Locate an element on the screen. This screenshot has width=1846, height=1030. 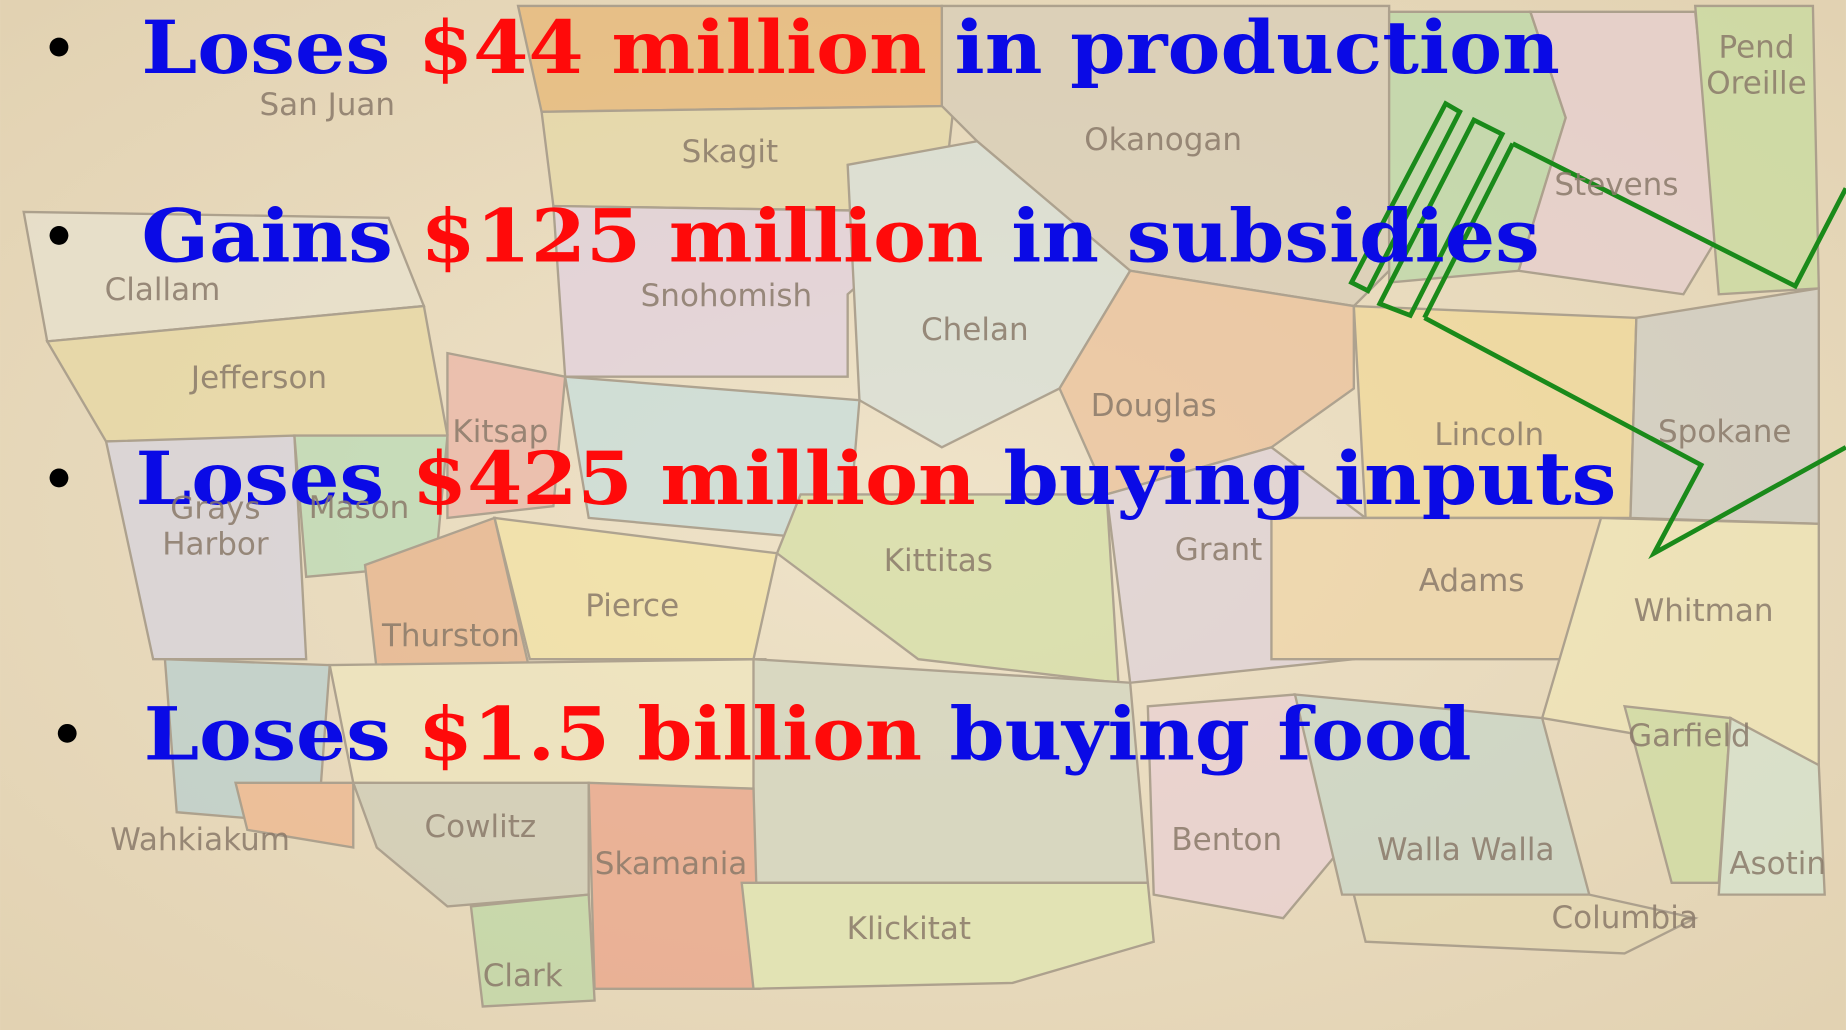
county-label: Jefferson is located at coordinates (259, 378).